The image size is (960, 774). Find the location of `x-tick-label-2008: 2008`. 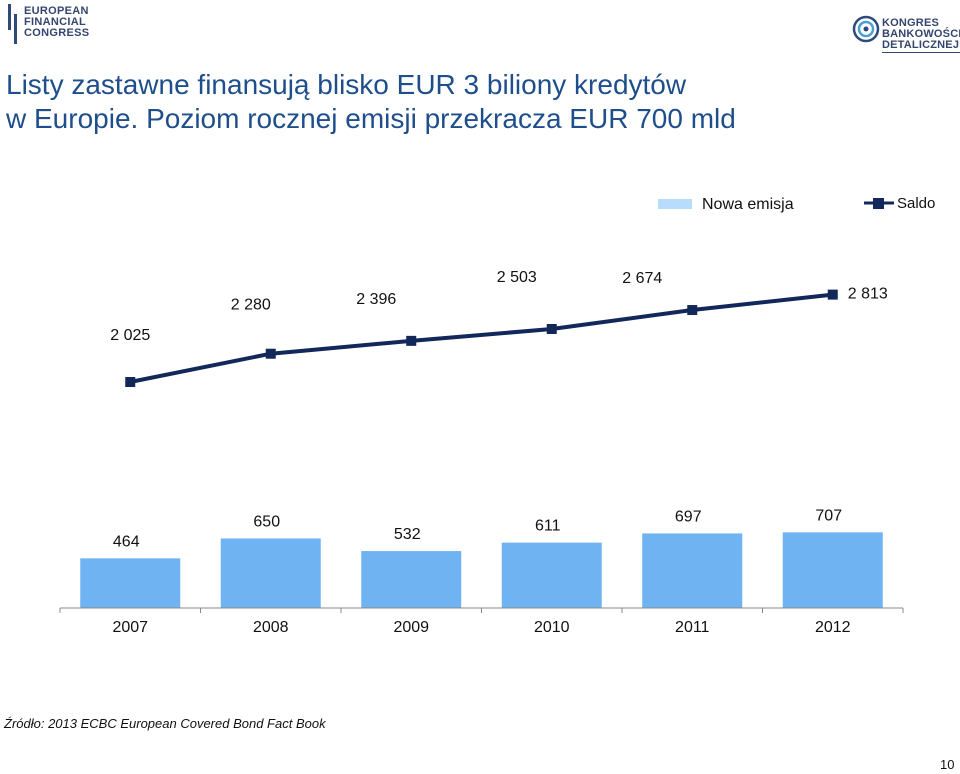

x-tick-label-2008: 2008 is located at coordinates (271, 627).